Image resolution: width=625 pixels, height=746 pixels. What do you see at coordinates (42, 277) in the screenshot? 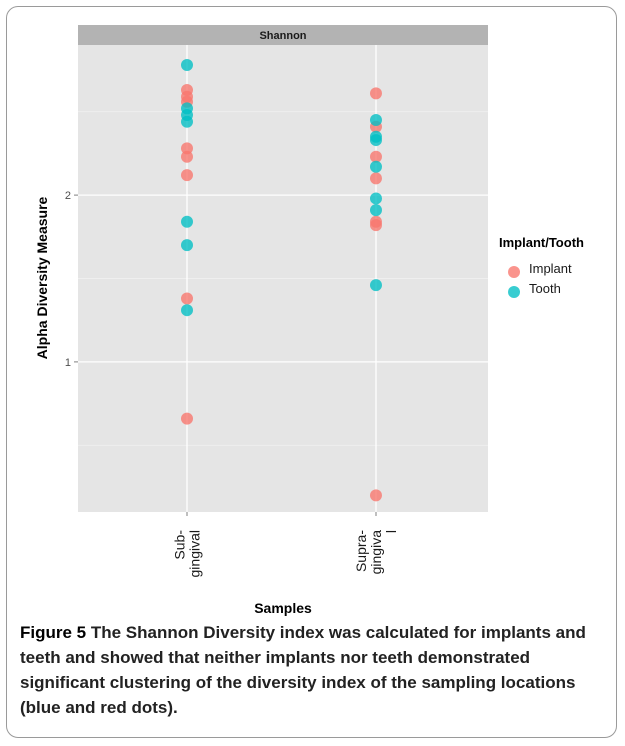
I see `y-axis-title: Alpha Diversity Measure` at bounding box center [42, 277].